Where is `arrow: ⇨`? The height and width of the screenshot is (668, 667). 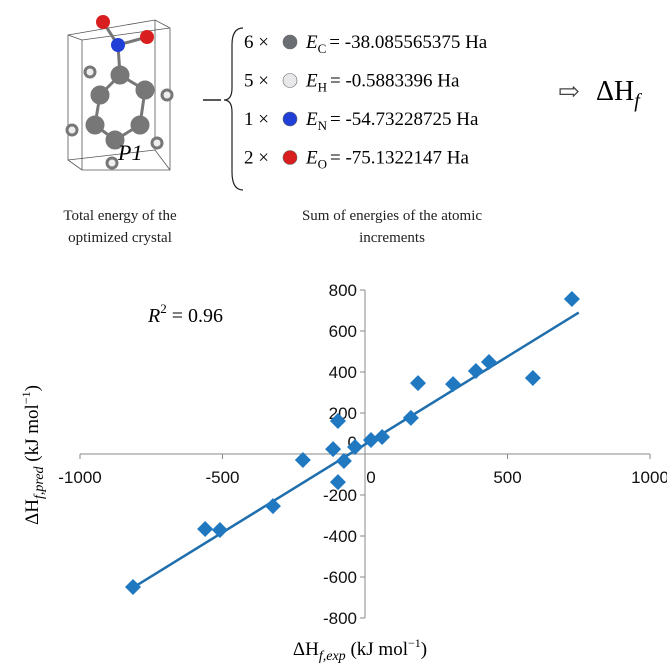 arrow: ⇨ is located at coordinates (569, 91).